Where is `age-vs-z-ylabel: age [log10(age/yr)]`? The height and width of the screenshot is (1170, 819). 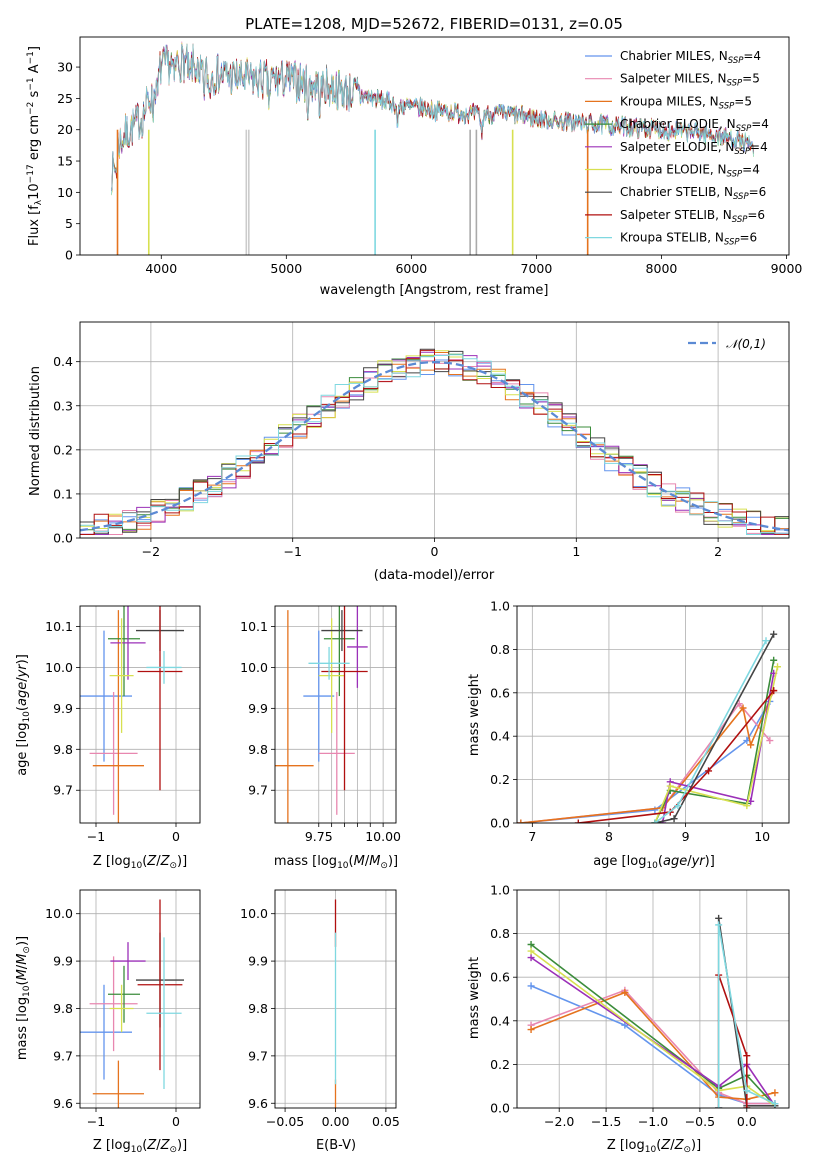
age-vs-z-ylabel: age [log10(age/yr)] is located at coordinates (23, 715).